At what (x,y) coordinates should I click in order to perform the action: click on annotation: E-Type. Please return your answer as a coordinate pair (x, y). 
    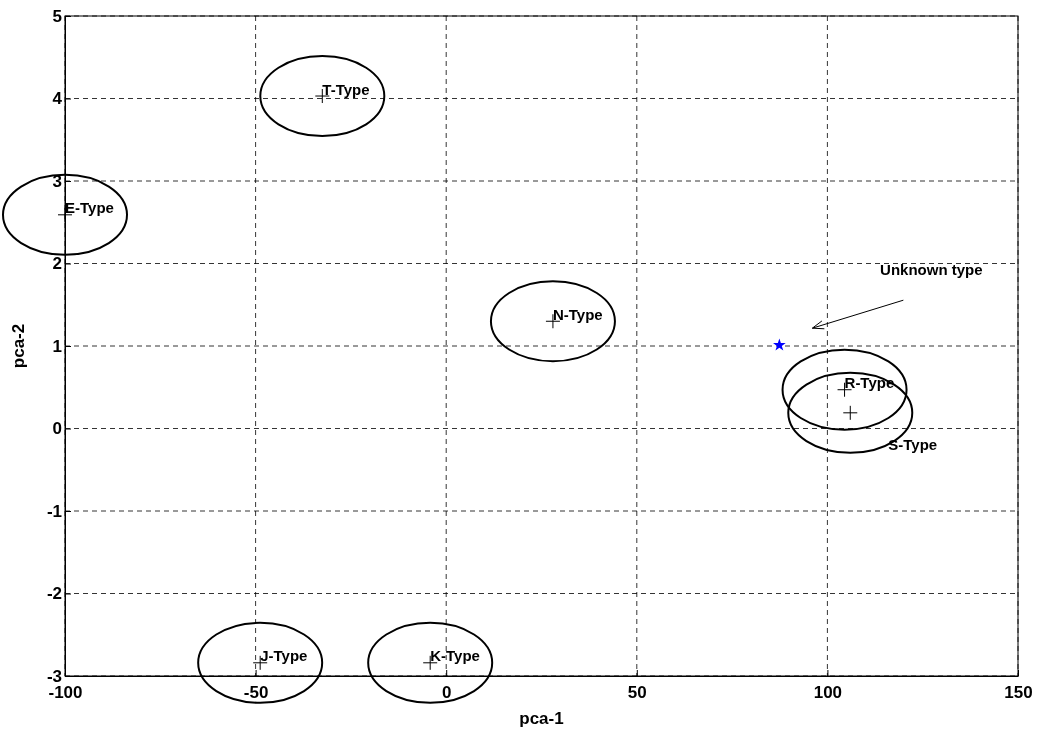
    Looking at the image, I should click on (89, 208).